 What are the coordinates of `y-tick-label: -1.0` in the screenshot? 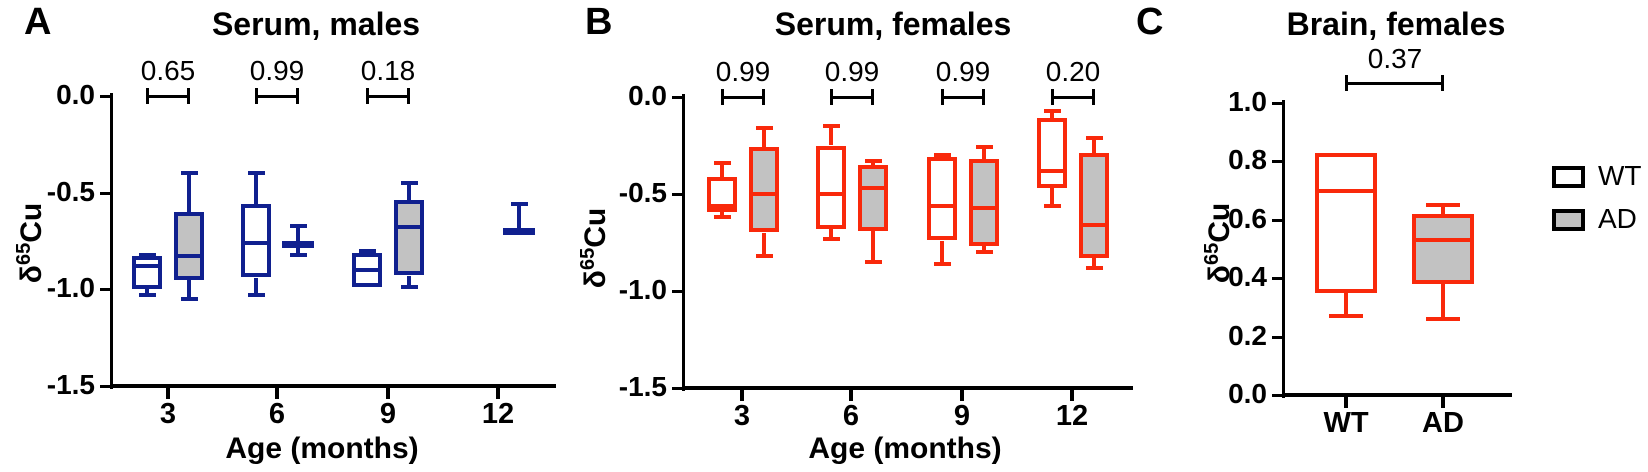 It's located at (642, 289).